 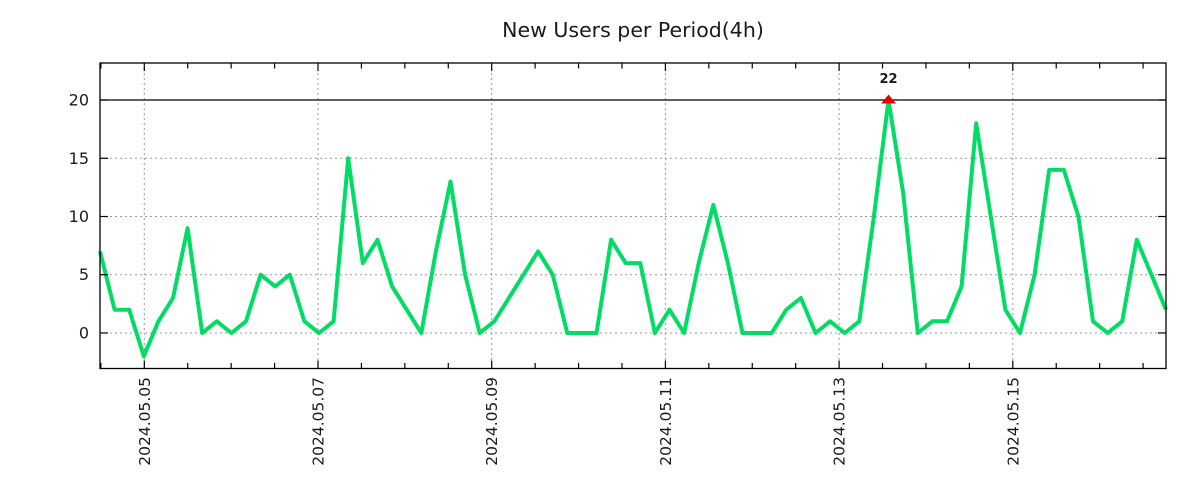 I want to click on peak-annotation: 22, so click(x=889, y=79).